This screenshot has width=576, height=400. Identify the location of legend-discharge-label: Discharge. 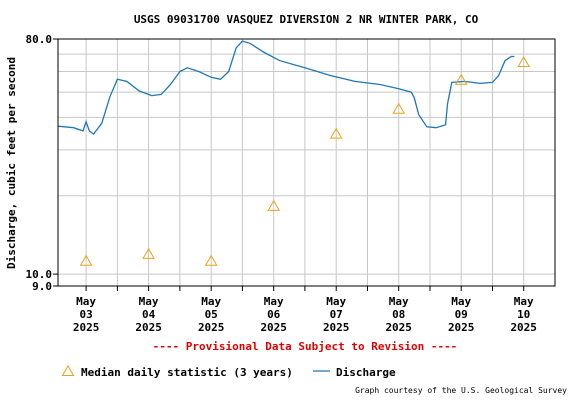
(366, 372).